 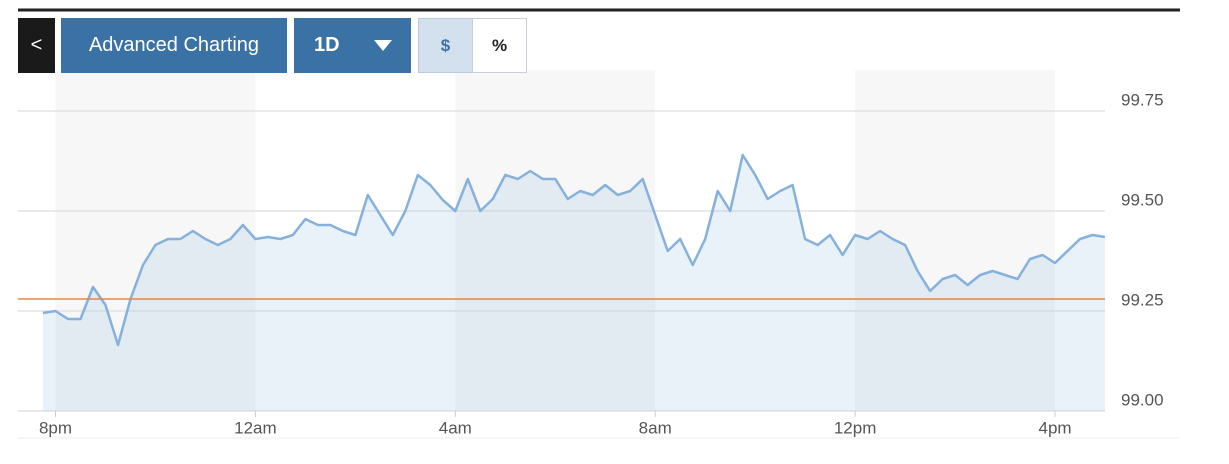 What do you see at coordinates (455, 427) in the screenshot?
I see `x-tick-label: 4am` at bounding box center [455, 427].